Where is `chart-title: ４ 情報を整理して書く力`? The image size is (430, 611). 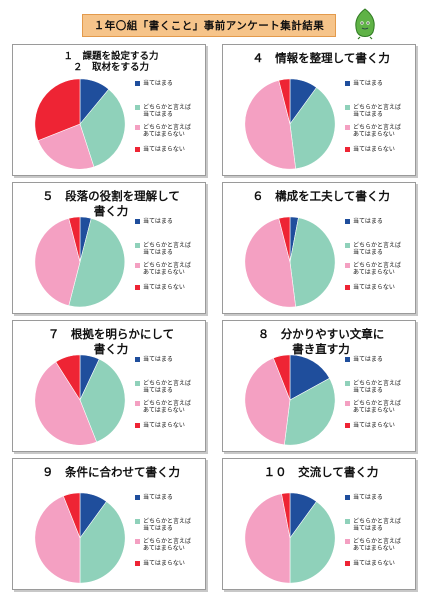 chart-title: ４ 情報を整理して書く力 is located at coordinates (321, 58).